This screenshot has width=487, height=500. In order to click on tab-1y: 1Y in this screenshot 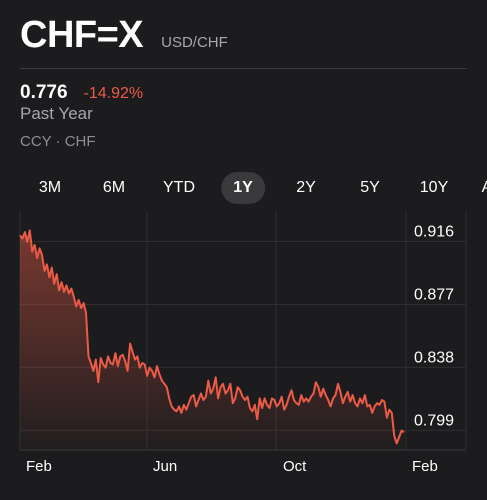, I will do `click(243, 188)`.